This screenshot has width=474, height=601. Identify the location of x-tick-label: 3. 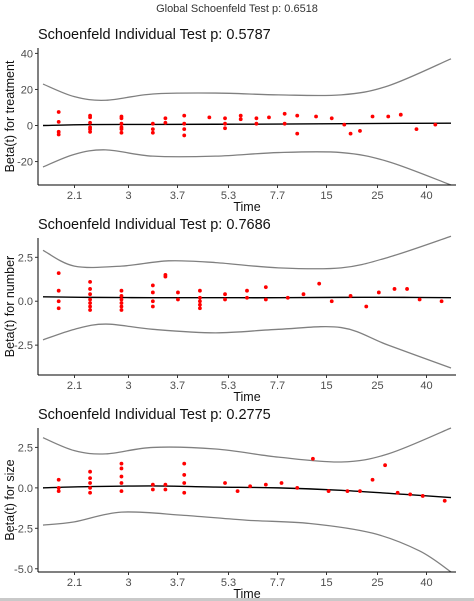
(128, 386).